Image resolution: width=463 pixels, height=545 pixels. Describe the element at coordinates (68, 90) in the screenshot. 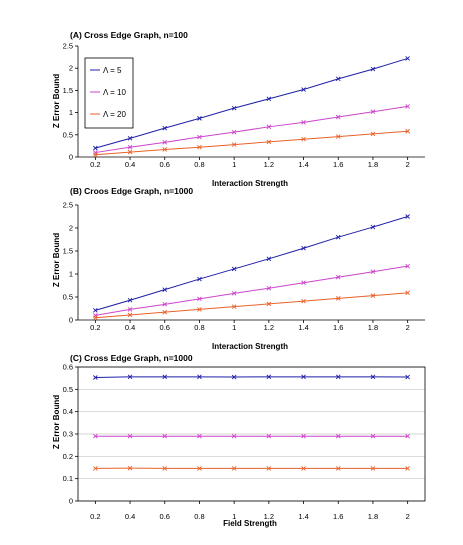

I see `y-tick-label-a-3: 1.5` at that location.